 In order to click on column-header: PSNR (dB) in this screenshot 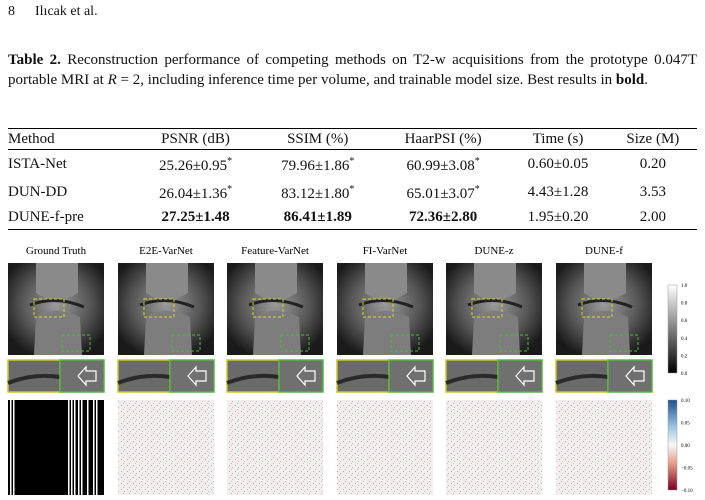, I will do `click(195, 139)`.